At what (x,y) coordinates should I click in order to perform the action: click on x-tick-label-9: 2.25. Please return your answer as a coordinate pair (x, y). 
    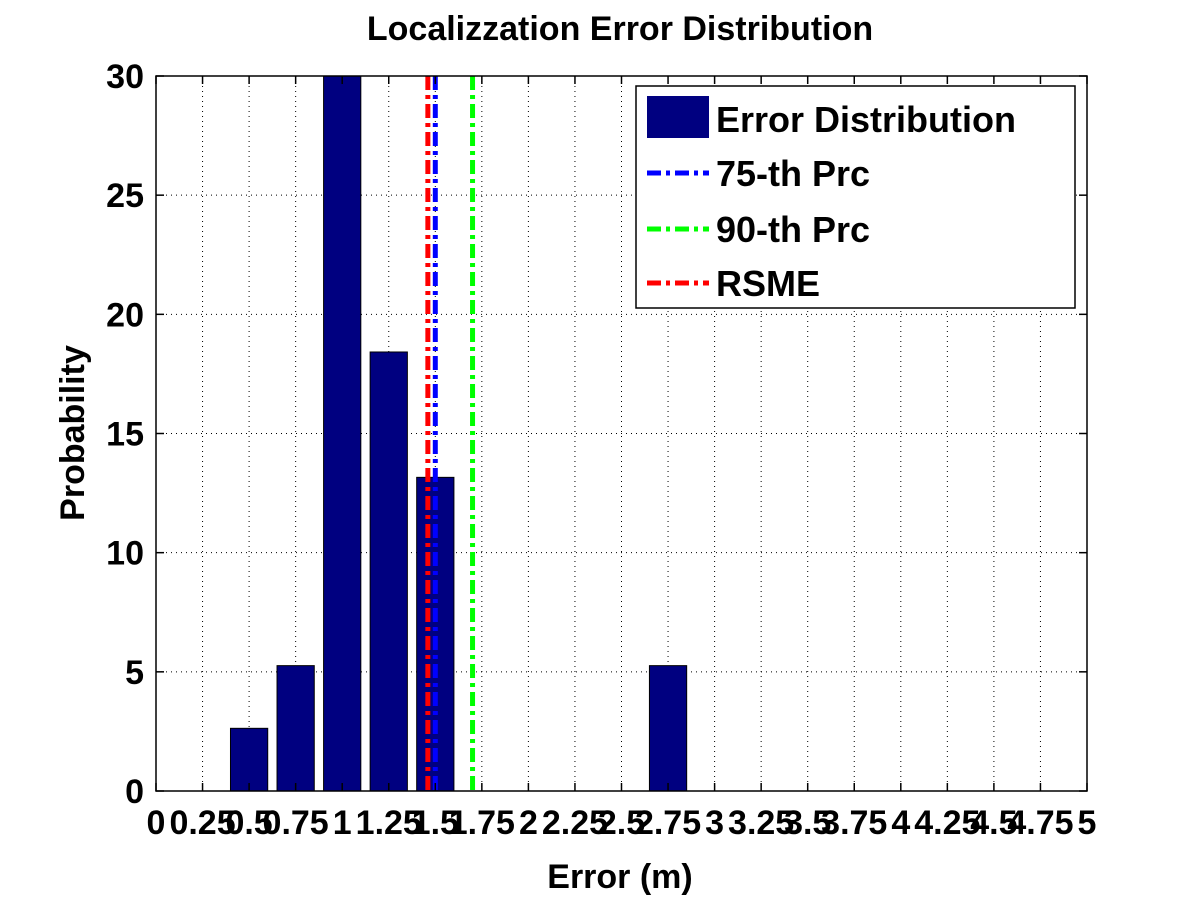
    Looking at the image, I should click on (575, 823).